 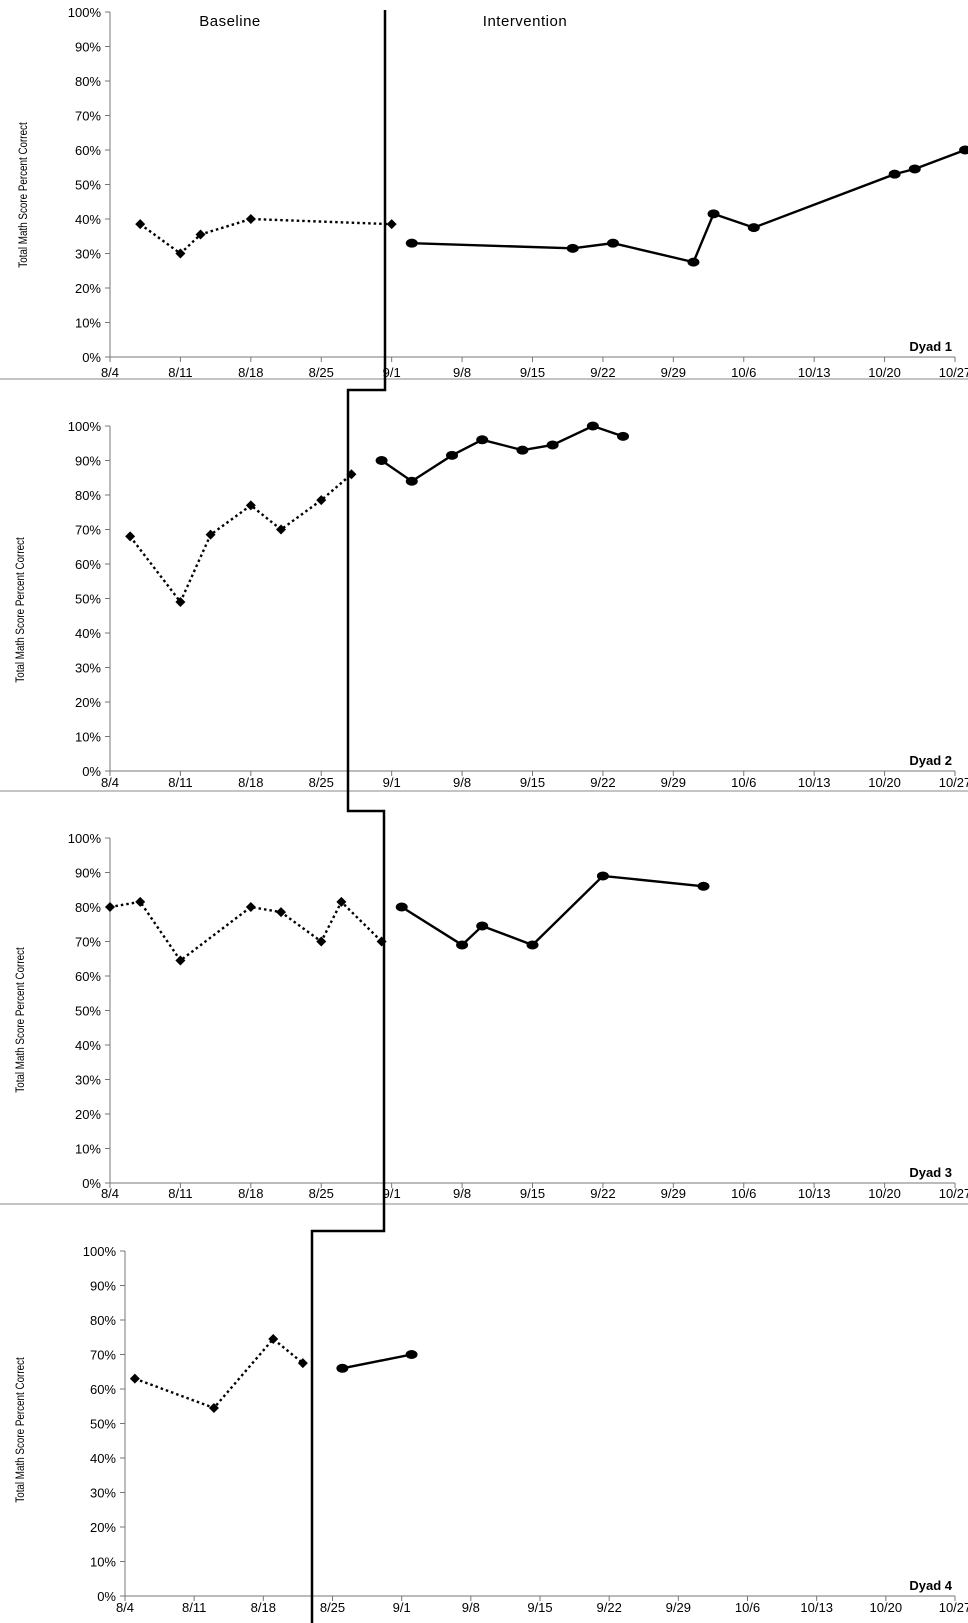 I want to click on dyad-label: Dyad 4, so click(x=930, y=1585).